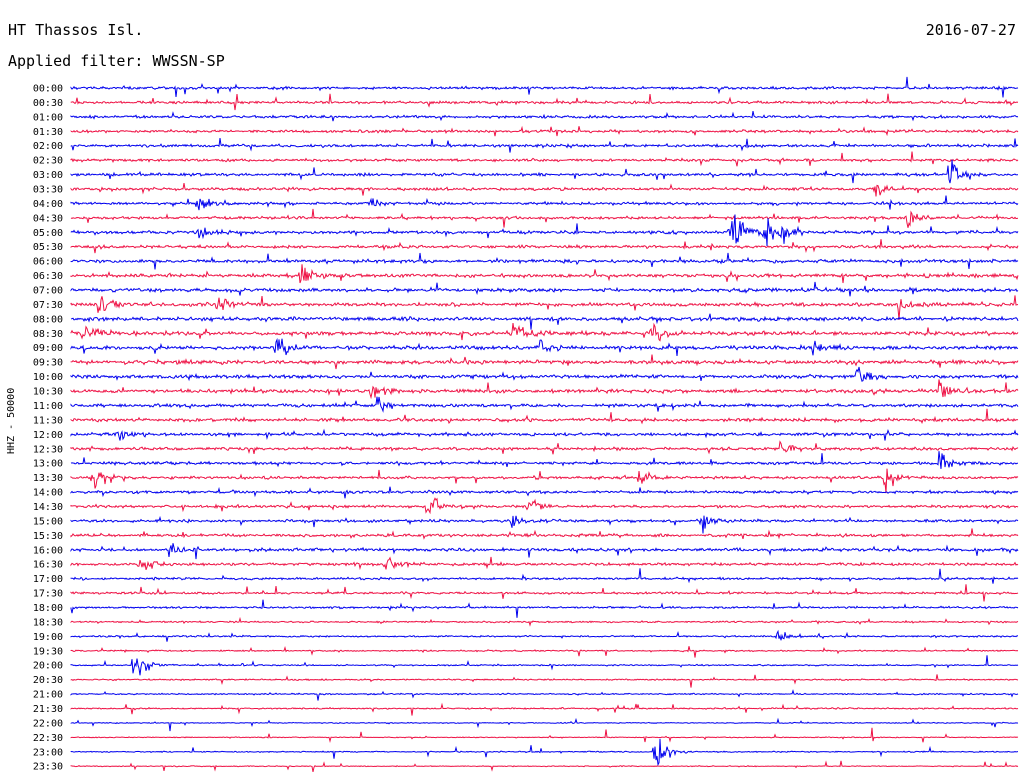 This screenshot has width=1024, height=780. I want to click on filter-label: Applied filter: WWSSN-SP, so click(116, 61).